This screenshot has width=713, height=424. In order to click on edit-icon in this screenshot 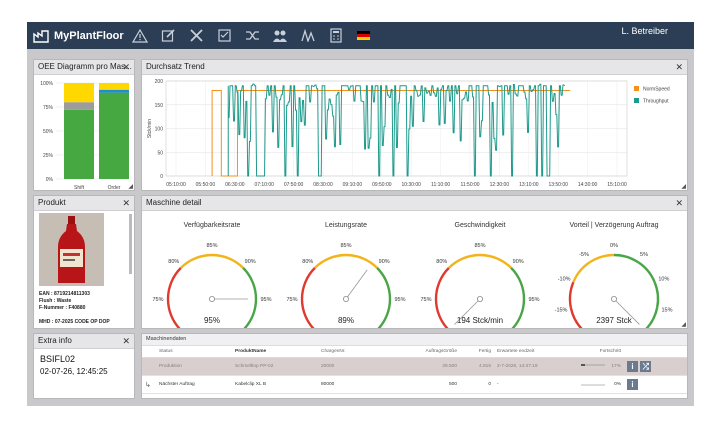, I will do `click(168, 35)`.